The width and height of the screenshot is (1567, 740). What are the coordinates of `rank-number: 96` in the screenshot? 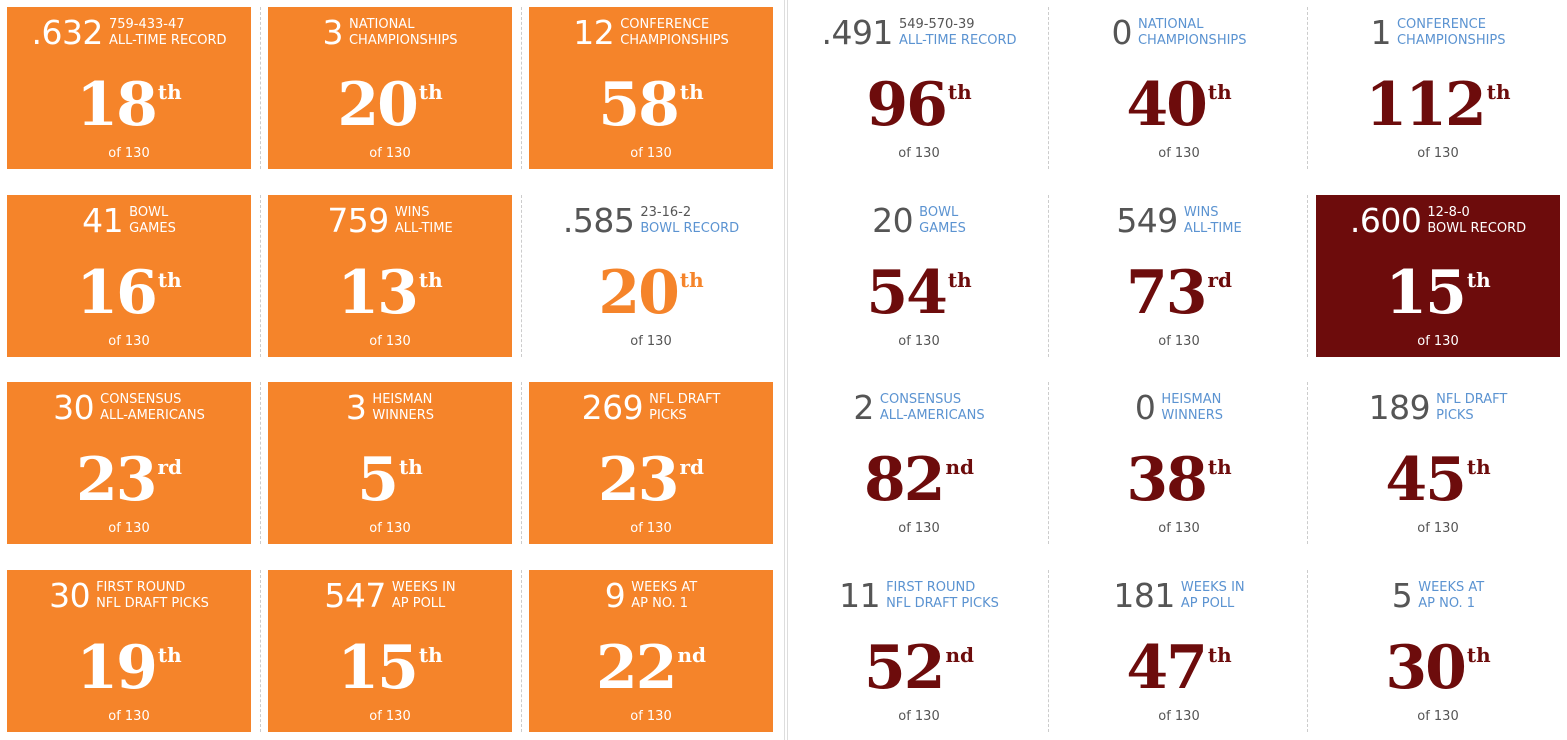 It's located at (906, 105).